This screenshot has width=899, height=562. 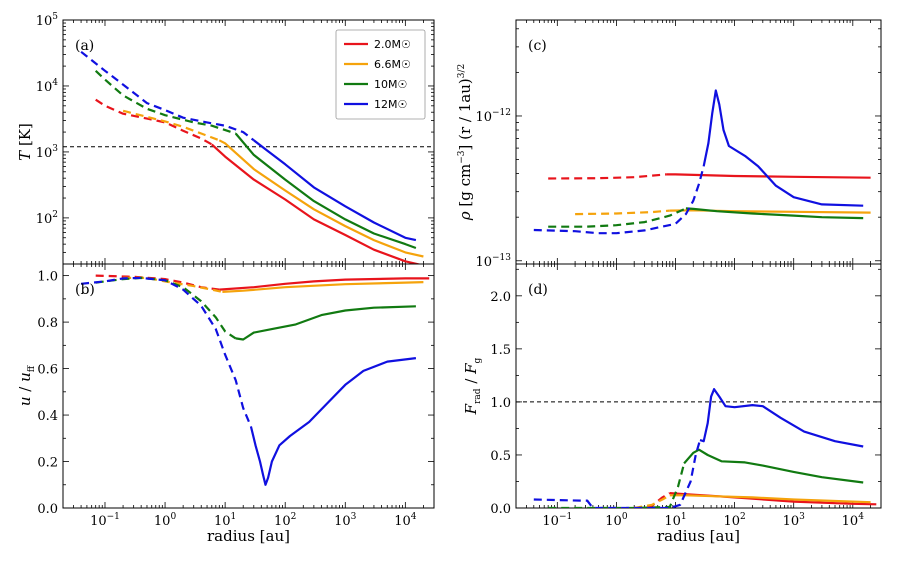 What do you see at coordinates (47, 323) in the screenshot?
I see `y-tick-label: 0.8` at bounding box center [47, 323].